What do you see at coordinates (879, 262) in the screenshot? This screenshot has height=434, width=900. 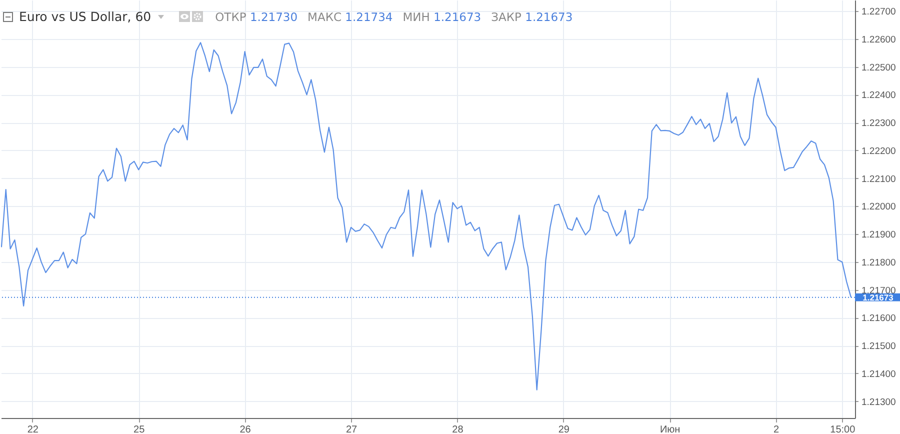 I see `y-tick-label: 1.21800` at bounding box center [879, 262].